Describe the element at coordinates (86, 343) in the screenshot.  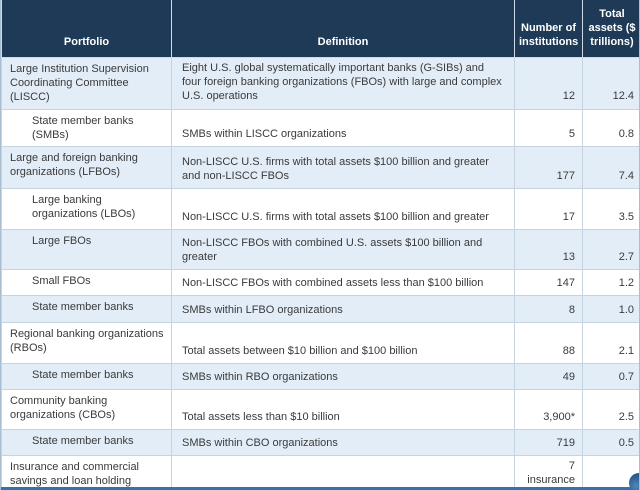
I see `portfolio-cell: Regional banking organizations (RBOs)` at that location.